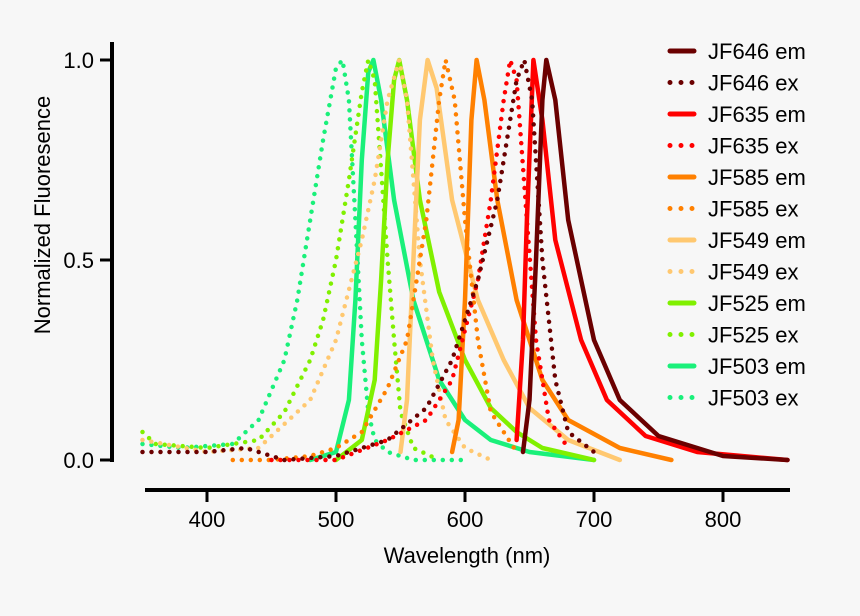 This screenshot has width=860, height=616. What do you see at coordinates (757, 114) in the screenshot?
I see `legend-label: JF635 em` at bounding box center [757, 114].